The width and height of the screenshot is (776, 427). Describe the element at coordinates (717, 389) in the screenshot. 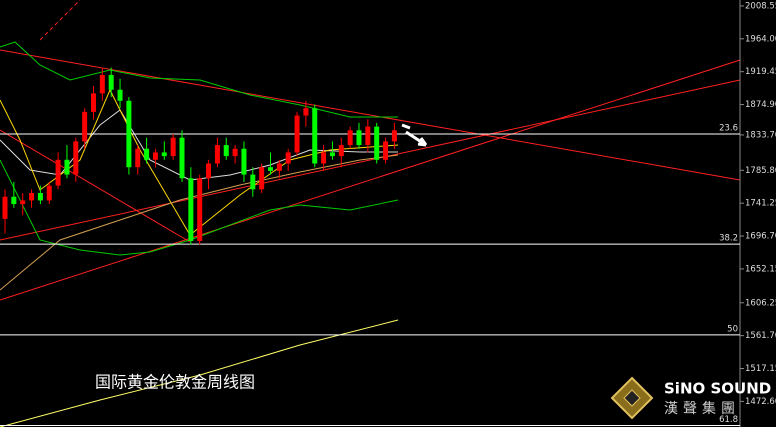

I see `logo-name: SiNO SOUND` at that location.